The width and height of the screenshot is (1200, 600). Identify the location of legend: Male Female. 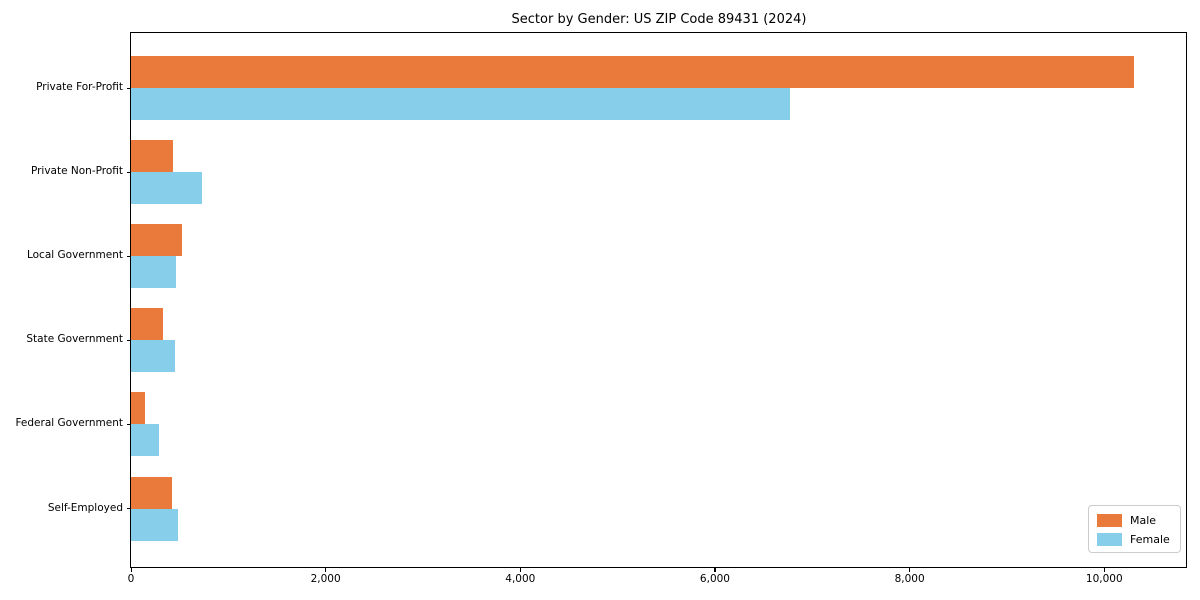
(1134, 529).